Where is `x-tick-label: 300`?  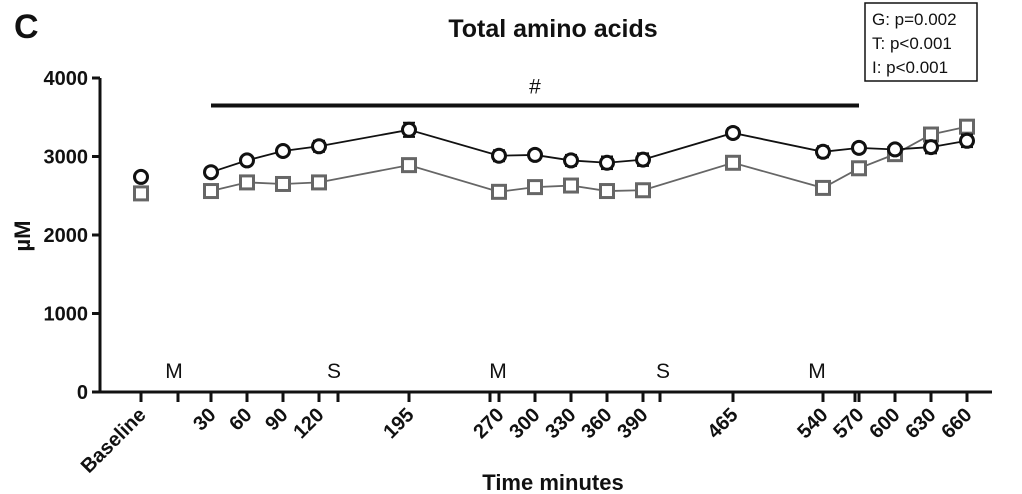 x-tick-label: 300 is located at coordinates (524, 423).